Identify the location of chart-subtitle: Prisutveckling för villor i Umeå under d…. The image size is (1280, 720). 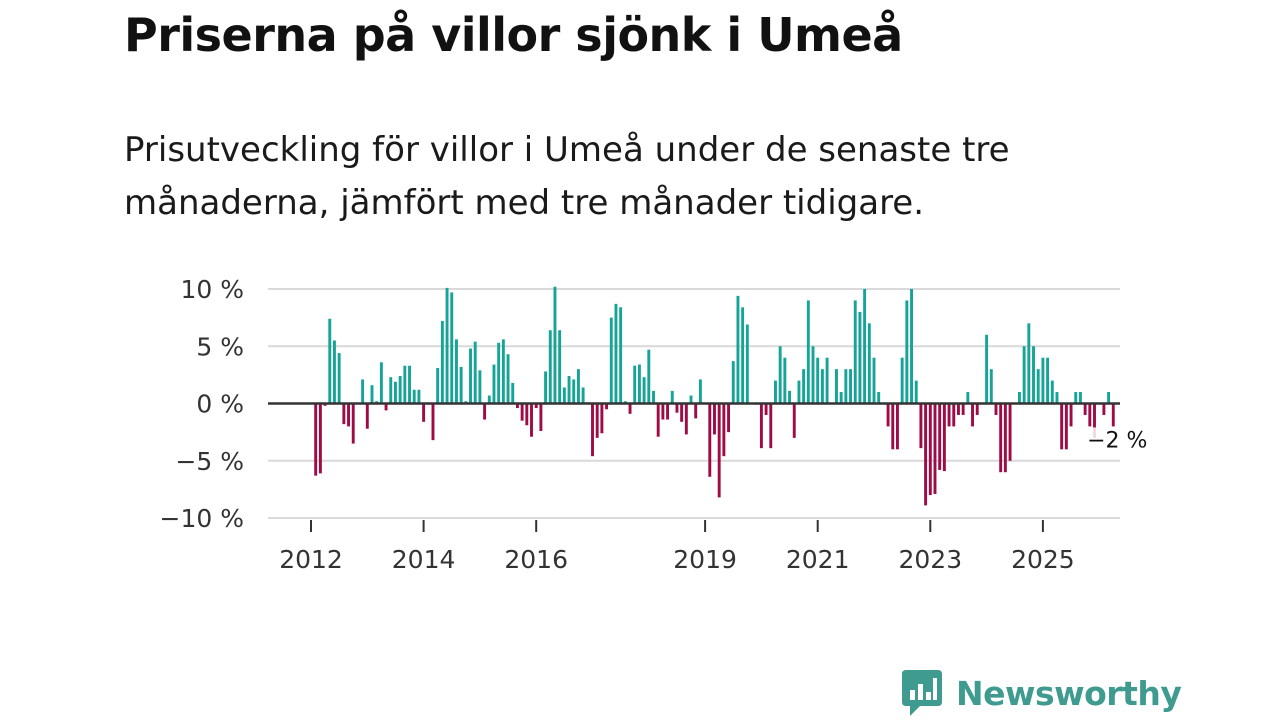
(567, 176).